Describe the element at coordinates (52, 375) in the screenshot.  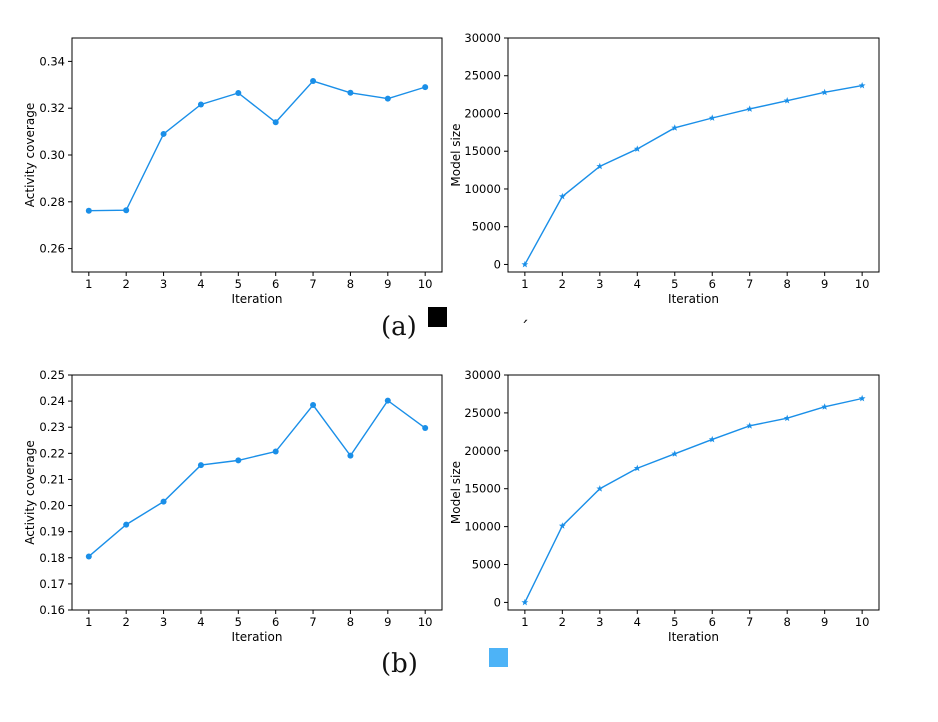
I see `y-tick-label: 0.25` at that location.